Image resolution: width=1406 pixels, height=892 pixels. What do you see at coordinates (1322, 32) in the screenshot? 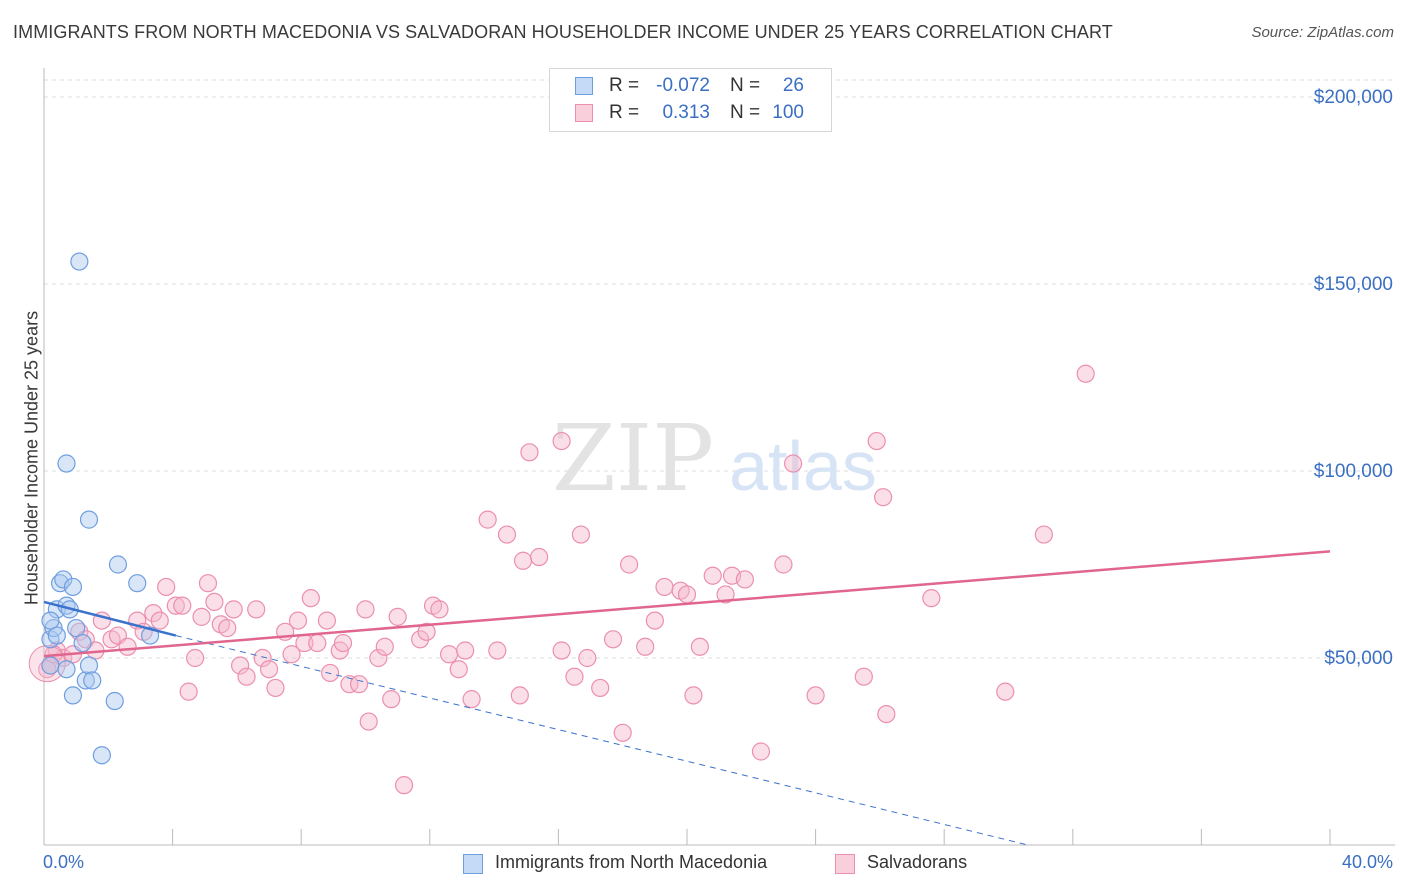
I see `source-label: Source: ZipAtlas.com` at bounding box center [1322, 32].